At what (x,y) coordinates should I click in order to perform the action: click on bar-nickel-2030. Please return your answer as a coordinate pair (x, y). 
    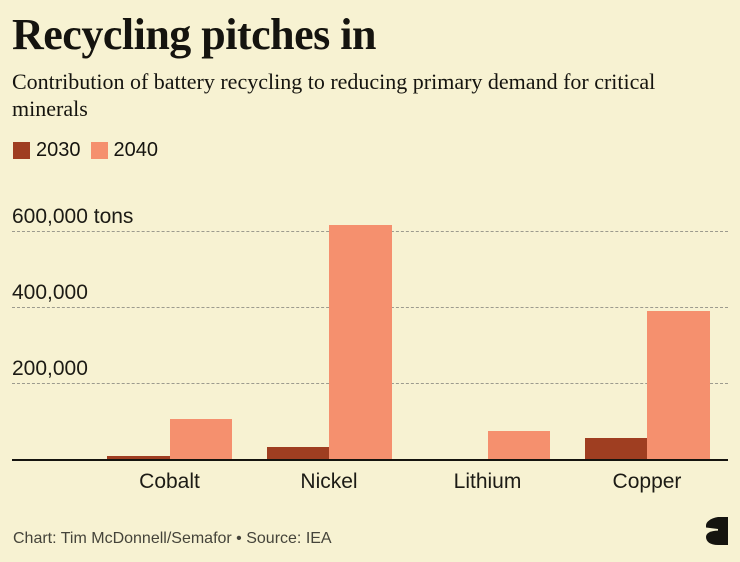
    Looking at the image, I should click on (297, 452).